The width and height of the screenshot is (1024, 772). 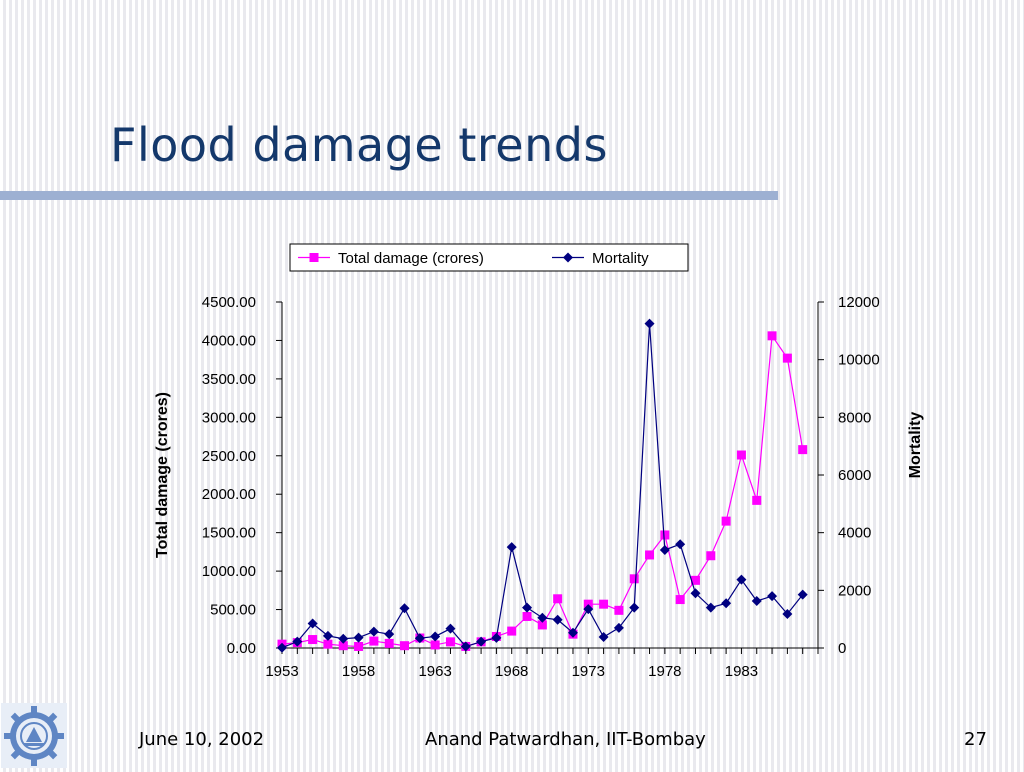 What do you see at coordinates (854, 475) in the screenshot?
I see `y-right-tick-label: 6000` at bounding box center [854, 475].